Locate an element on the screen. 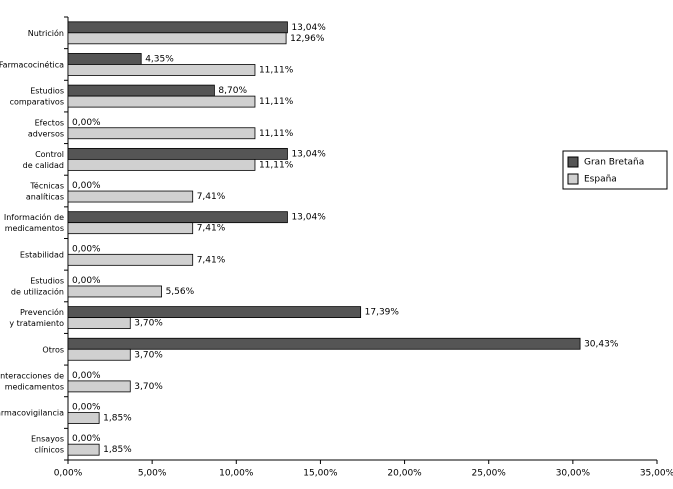  value-label: 12,96% is located at coordinates (307, 39).